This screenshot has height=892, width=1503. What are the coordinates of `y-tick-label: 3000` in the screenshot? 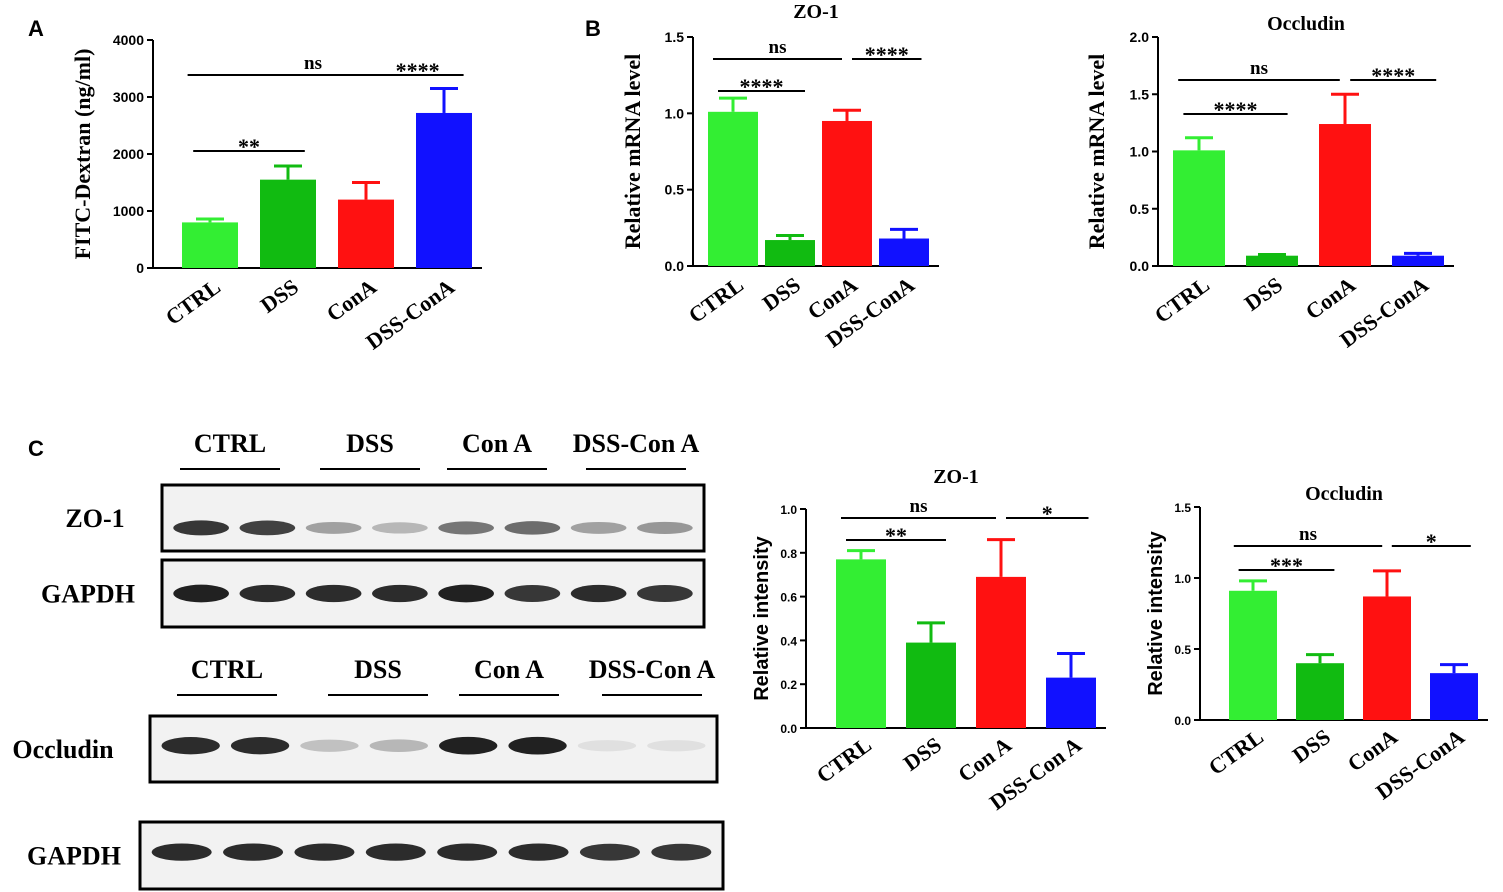 It's located at (128, 97).